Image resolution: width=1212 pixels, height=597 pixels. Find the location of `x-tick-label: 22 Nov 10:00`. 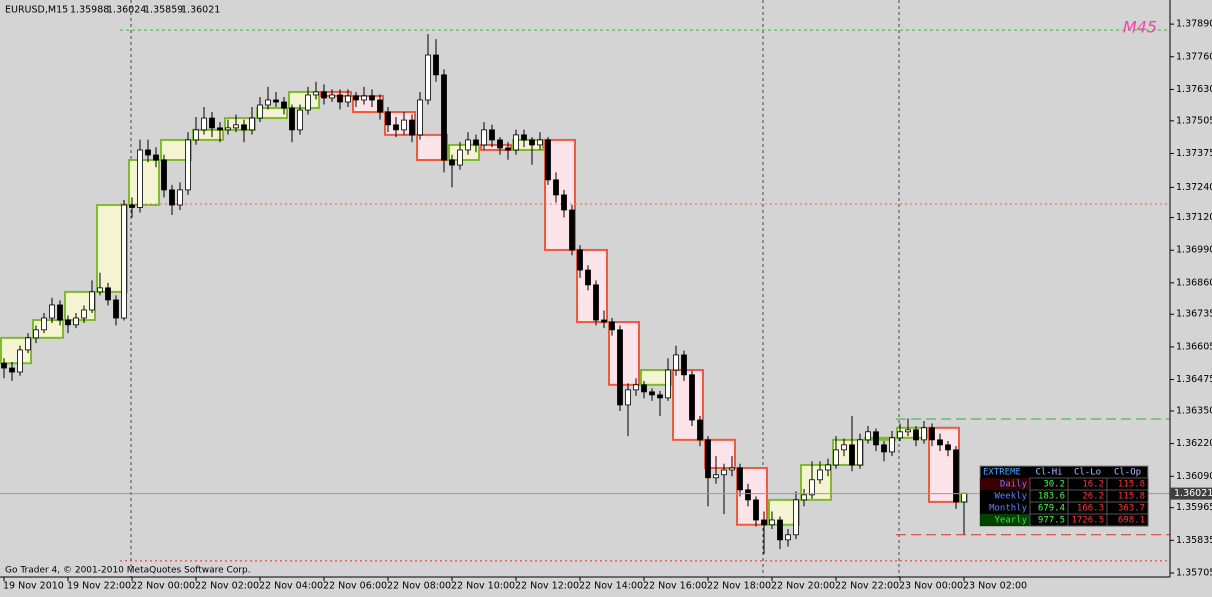

x-tick-label: 22 Nov 10:00 is located at coordinates (483, 586).